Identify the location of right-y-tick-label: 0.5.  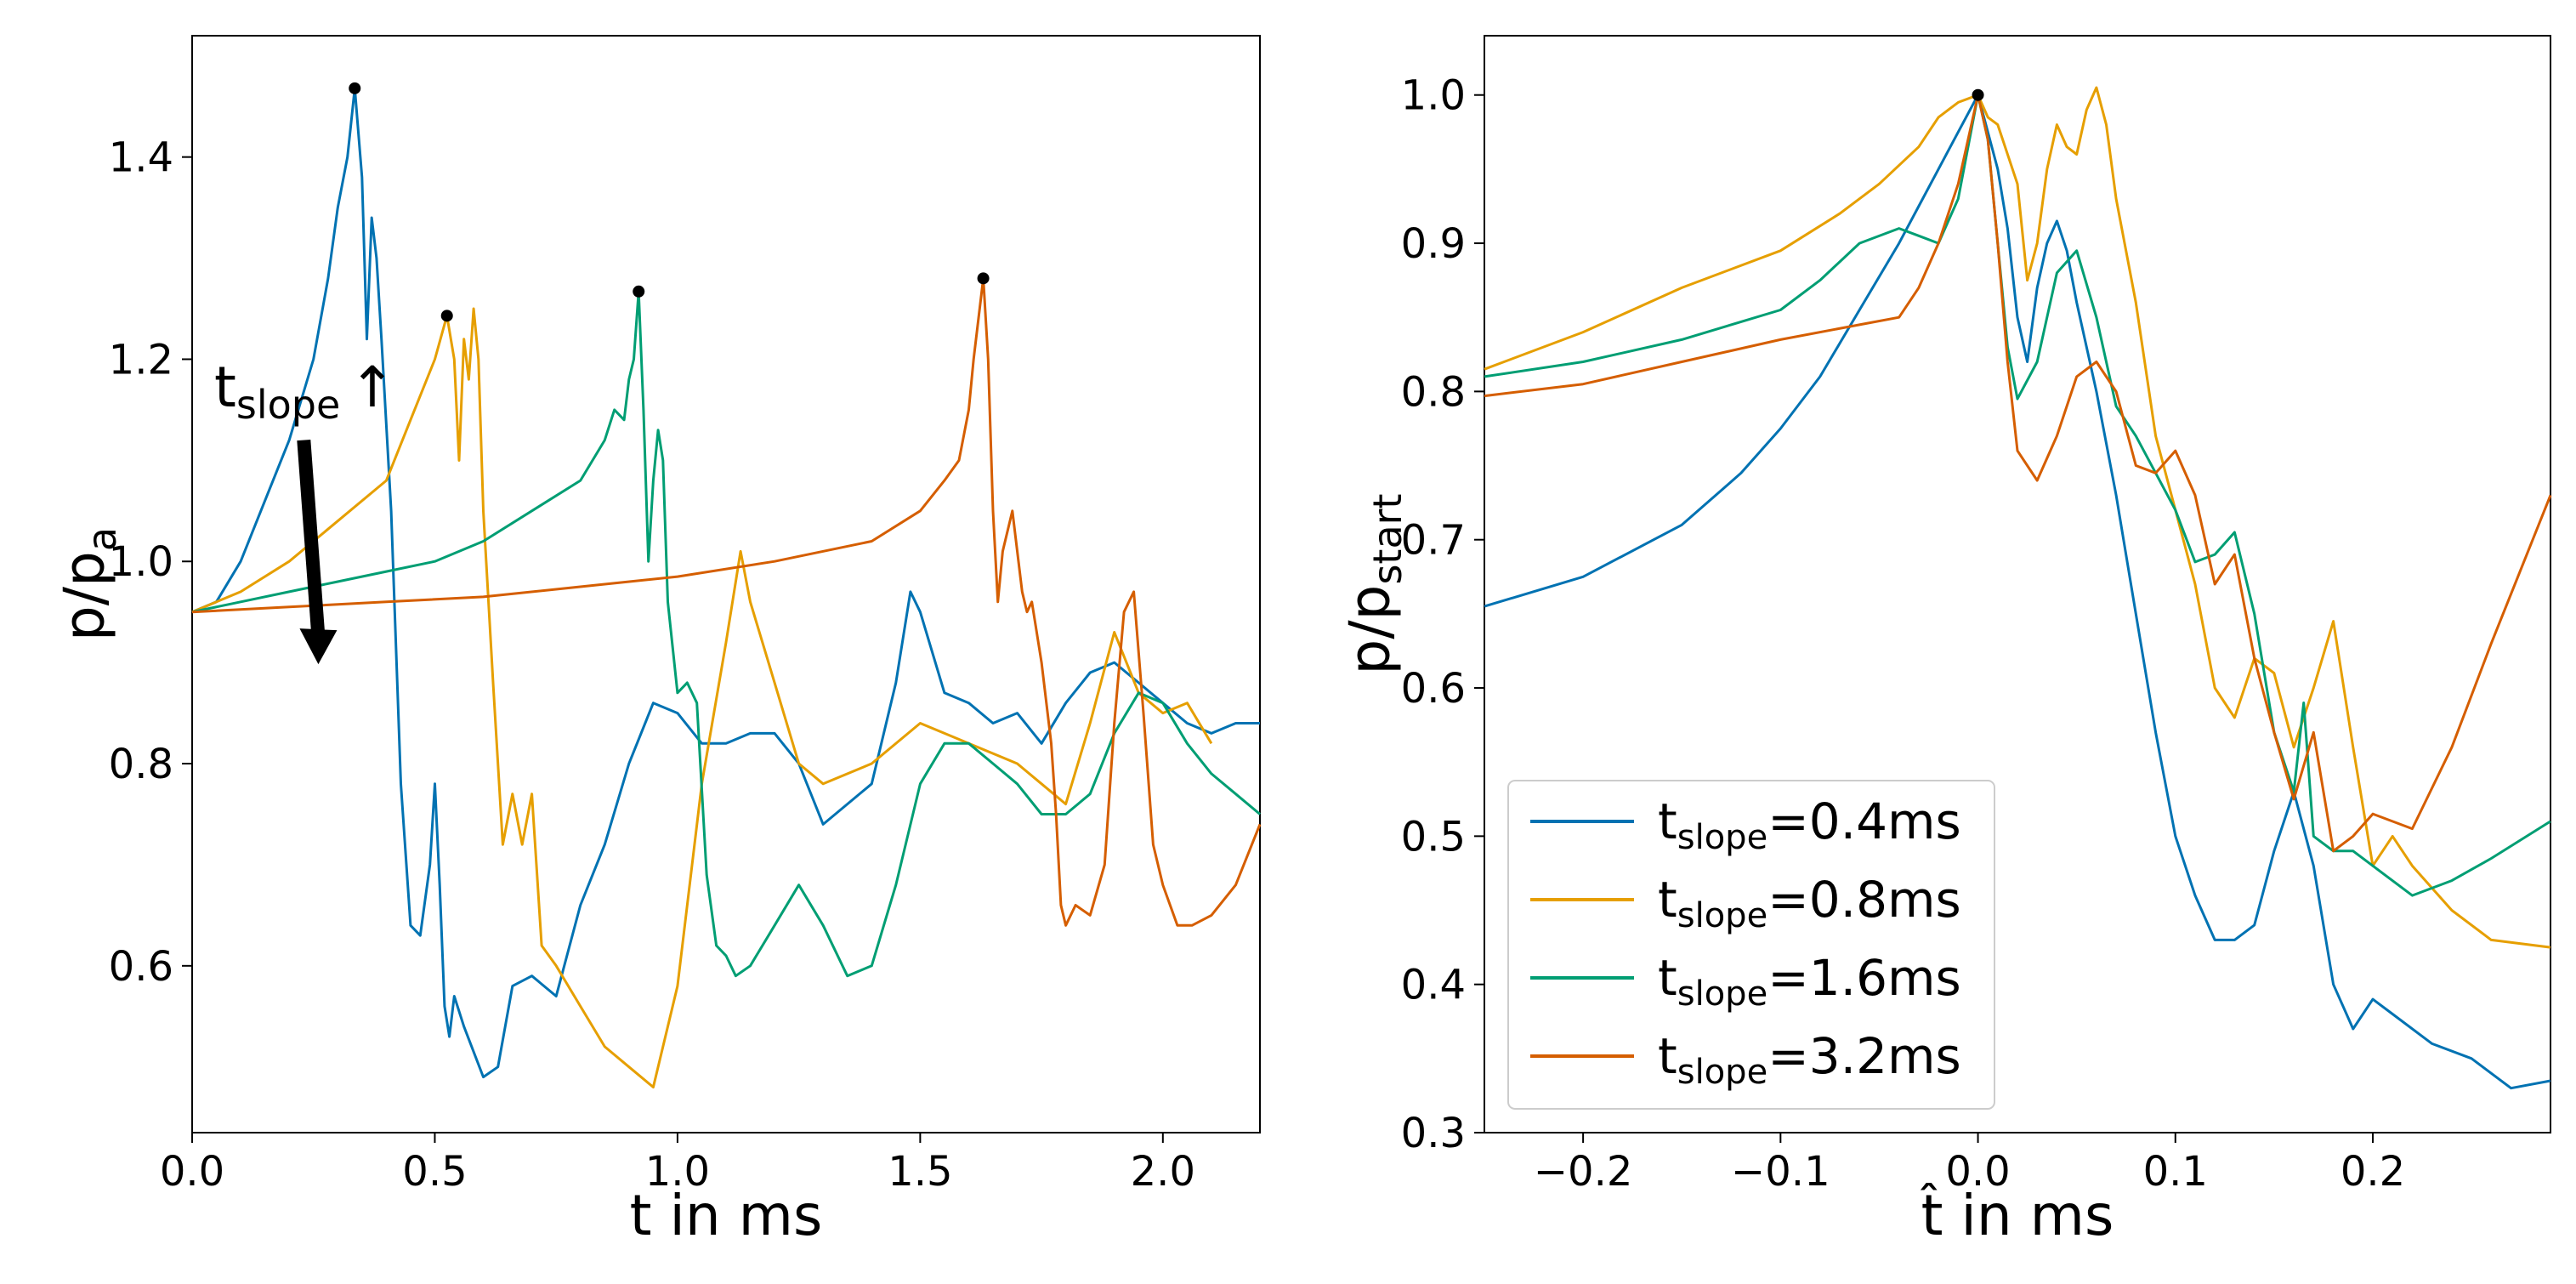
(1434, 837).